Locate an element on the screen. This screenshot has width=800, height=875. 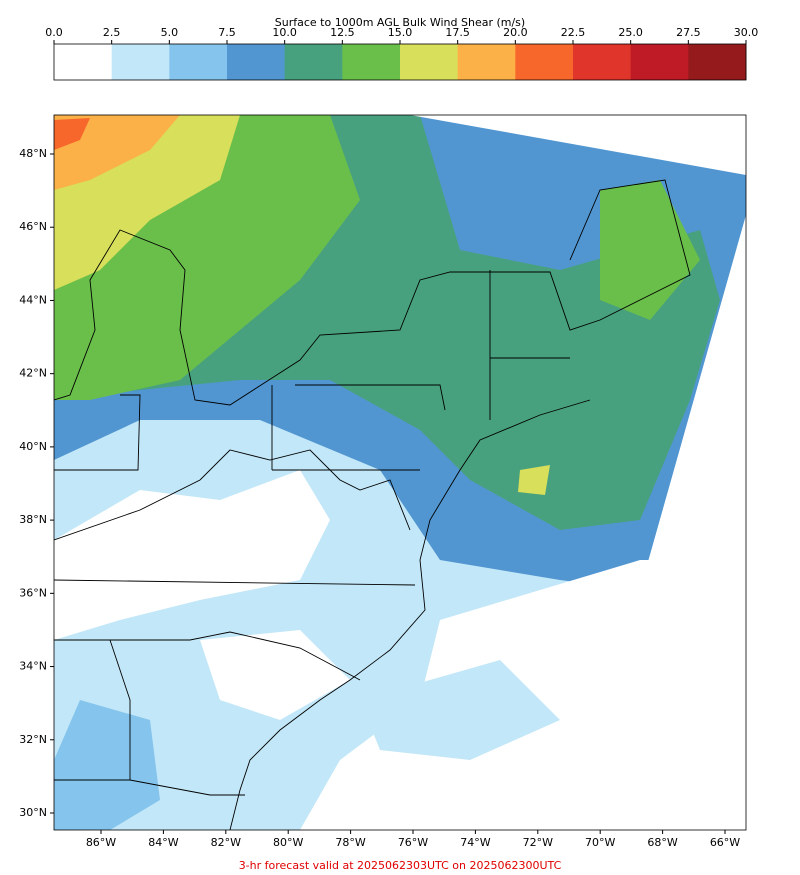
lon-tick-label: 84°W is located at coordinates (163, 842).